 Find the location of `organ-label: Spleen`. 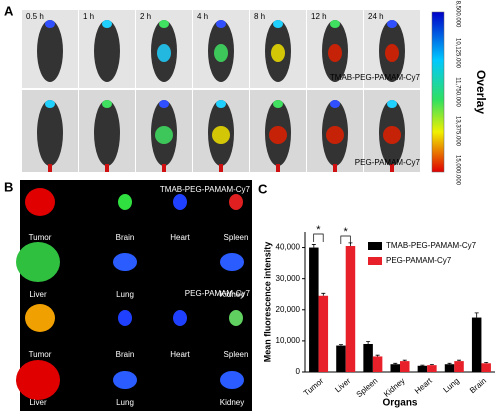

organ-label: Spleen is located at coordinates (236, 354).